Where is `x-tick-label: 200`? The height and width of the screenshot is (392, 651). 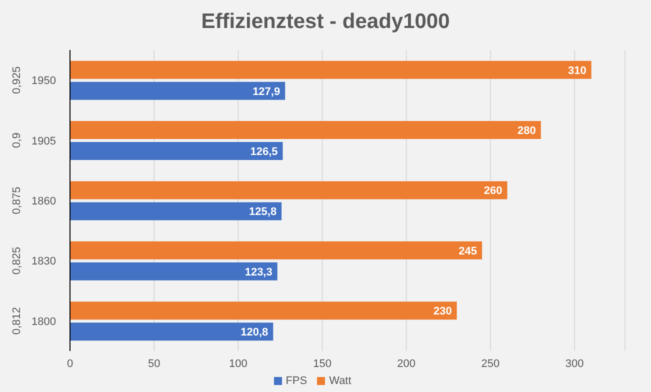 x-tick-label: 200 is located at coordinates (406, 364).